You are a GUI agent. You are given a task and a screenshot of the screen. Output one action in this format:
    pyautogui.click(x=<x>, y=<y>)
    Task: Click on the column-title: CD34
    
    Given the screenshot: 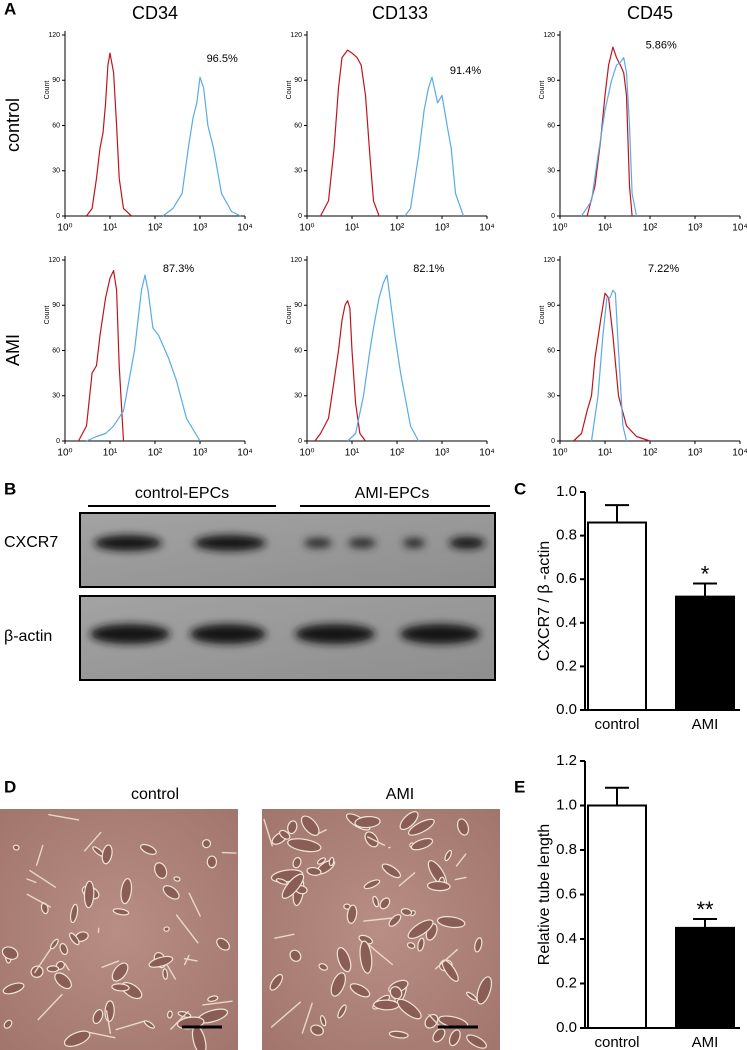 What is the action you would take?
    pyautogui.click(x=155, y=13)
    